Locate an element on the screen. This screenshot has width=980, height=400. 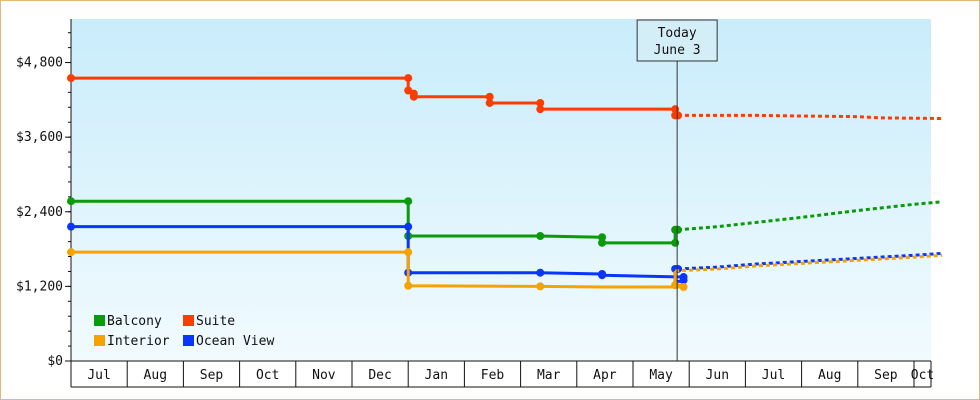
x-tick-label: Dec is located at coordinates (379, 375).